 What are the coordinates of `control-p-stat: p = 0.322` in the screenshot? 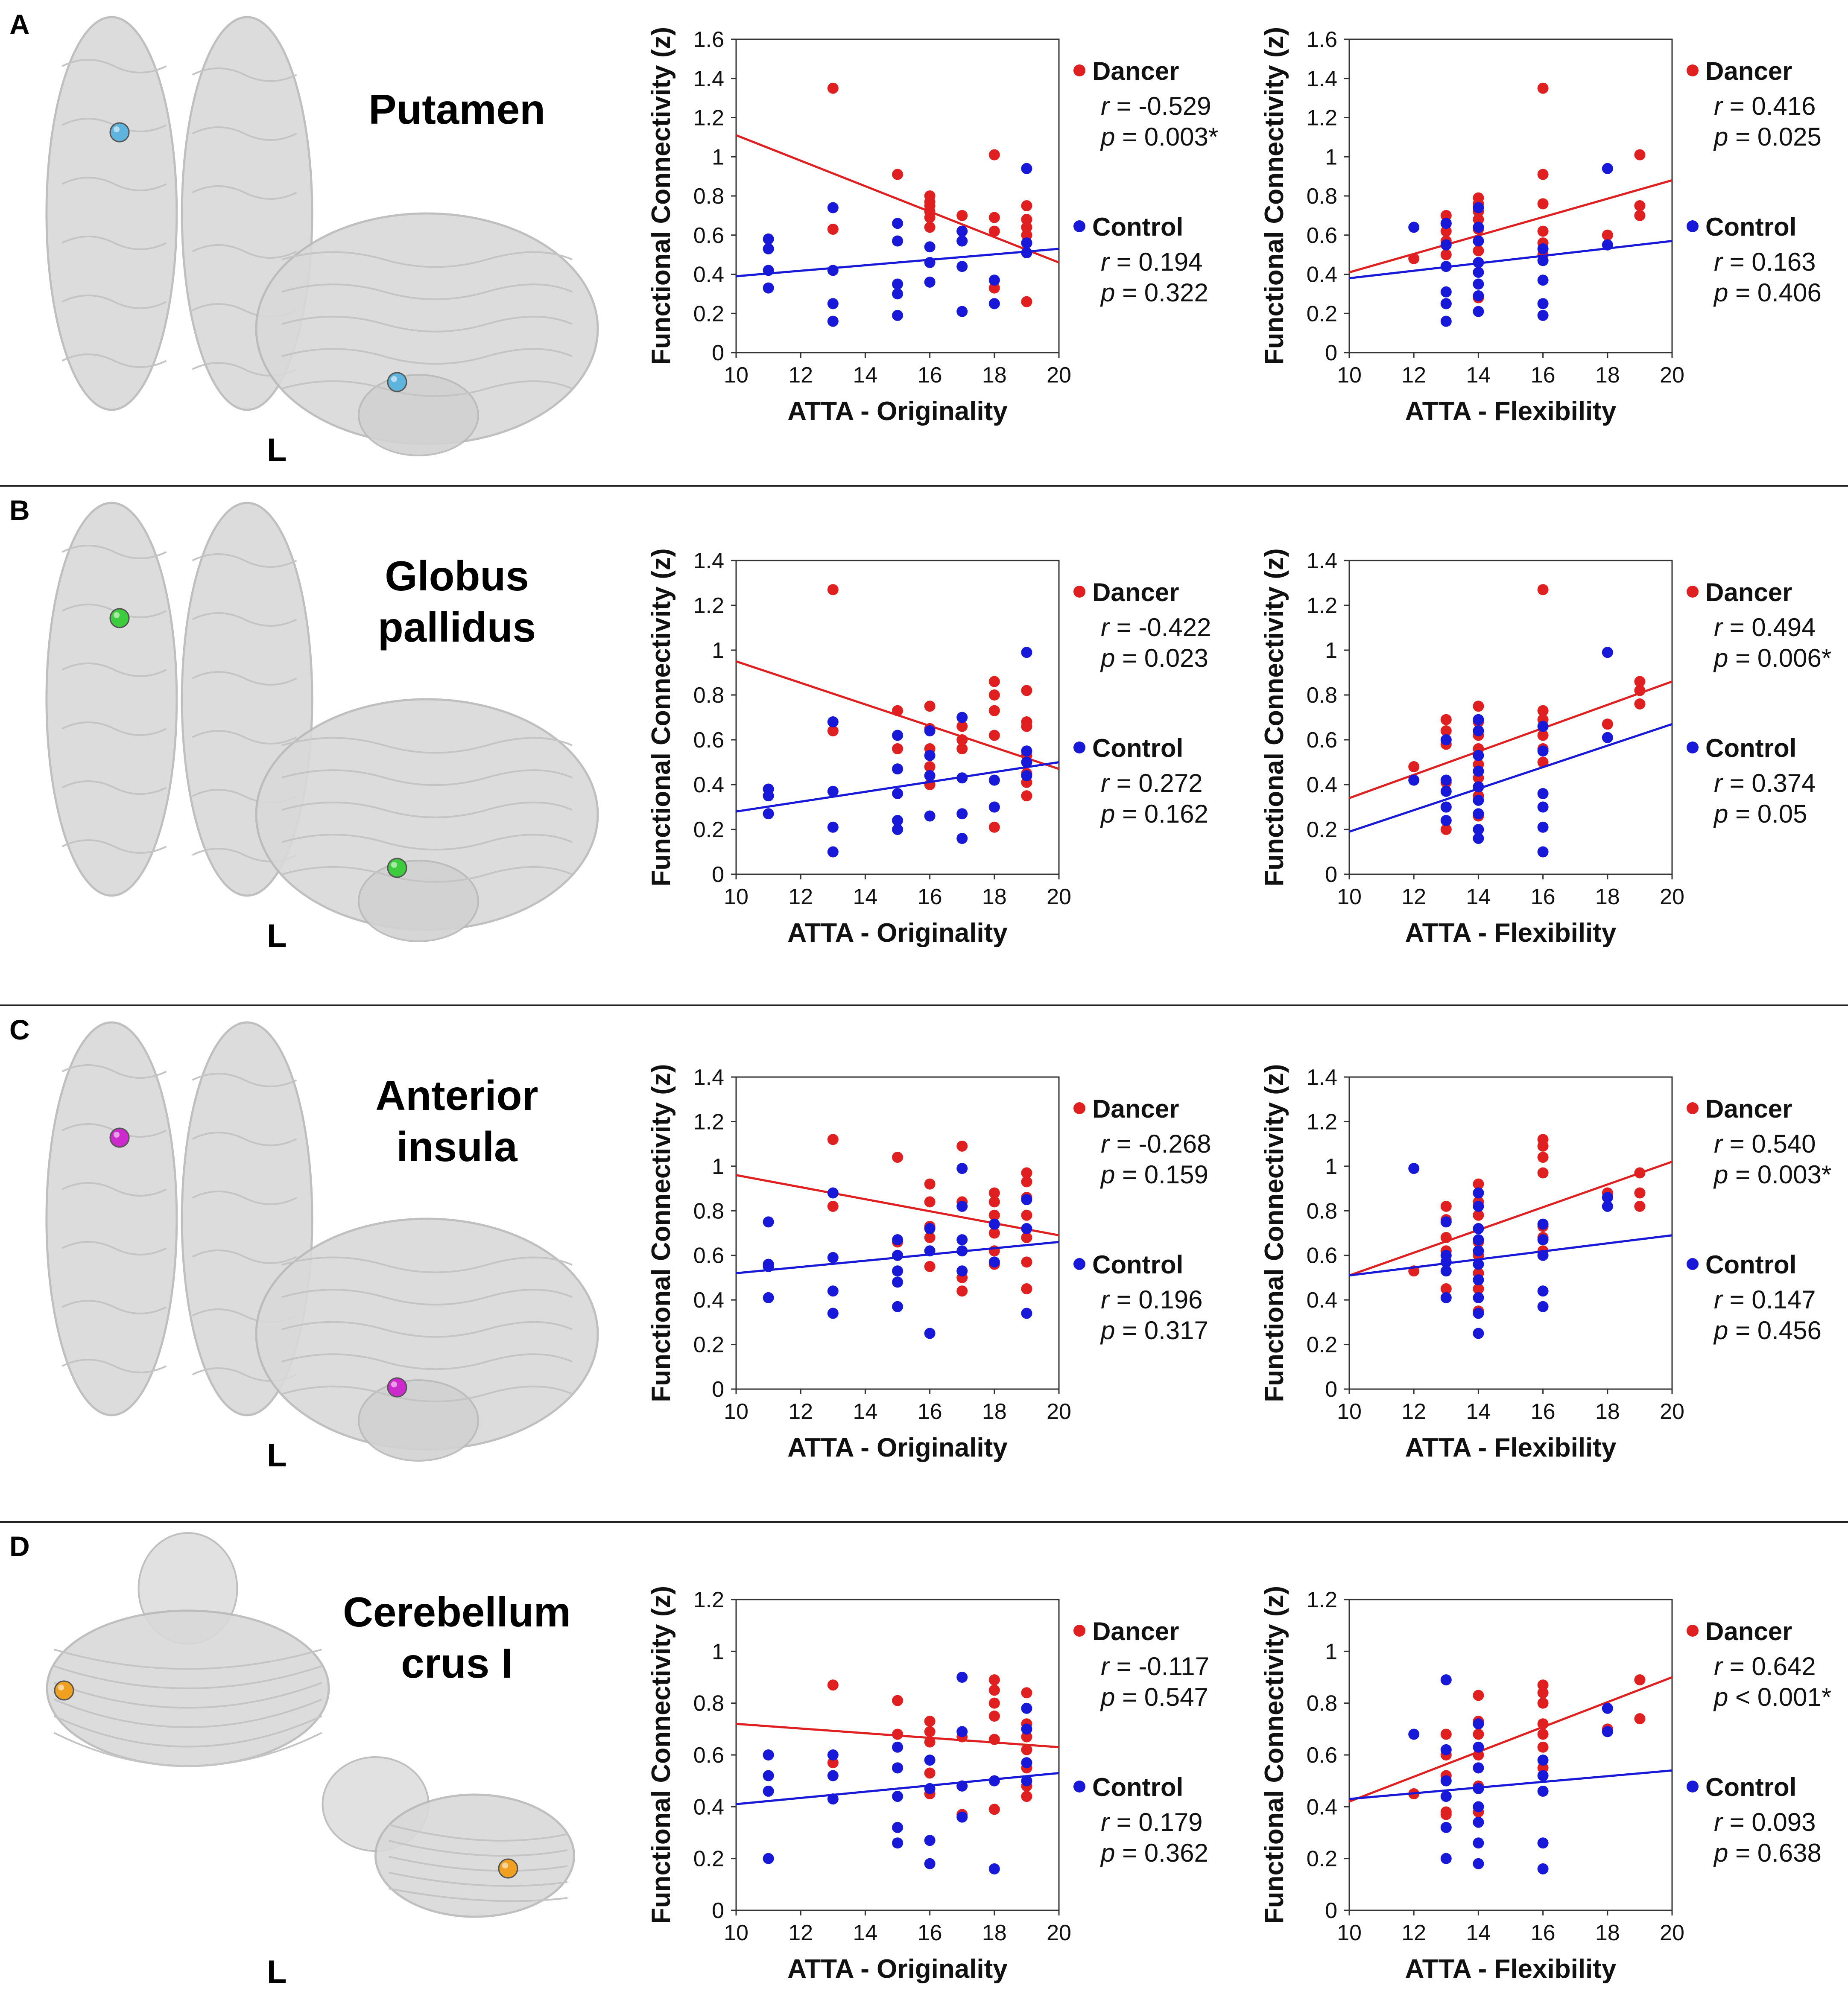 It's located at (1154, 293).